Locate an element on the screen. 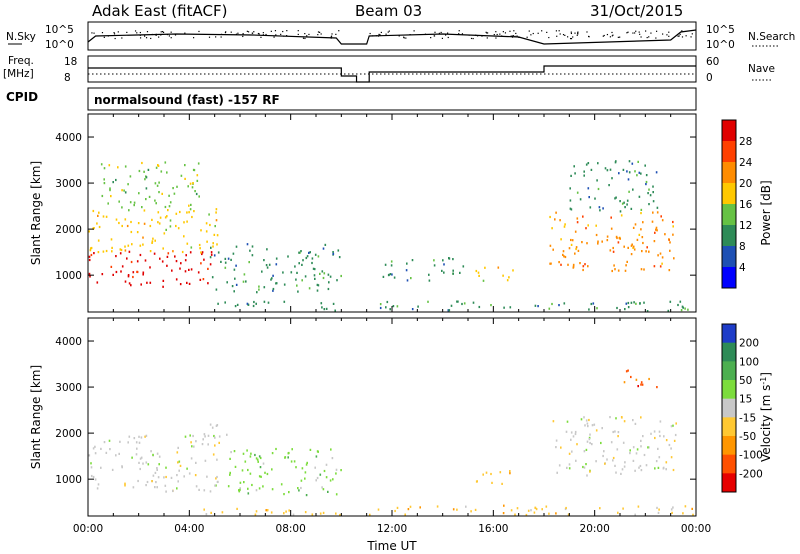 This screenshot has height=554, width=800. power-colorbar: 28 24 20 16 12 8 4 is located at coordinates (737, 204).